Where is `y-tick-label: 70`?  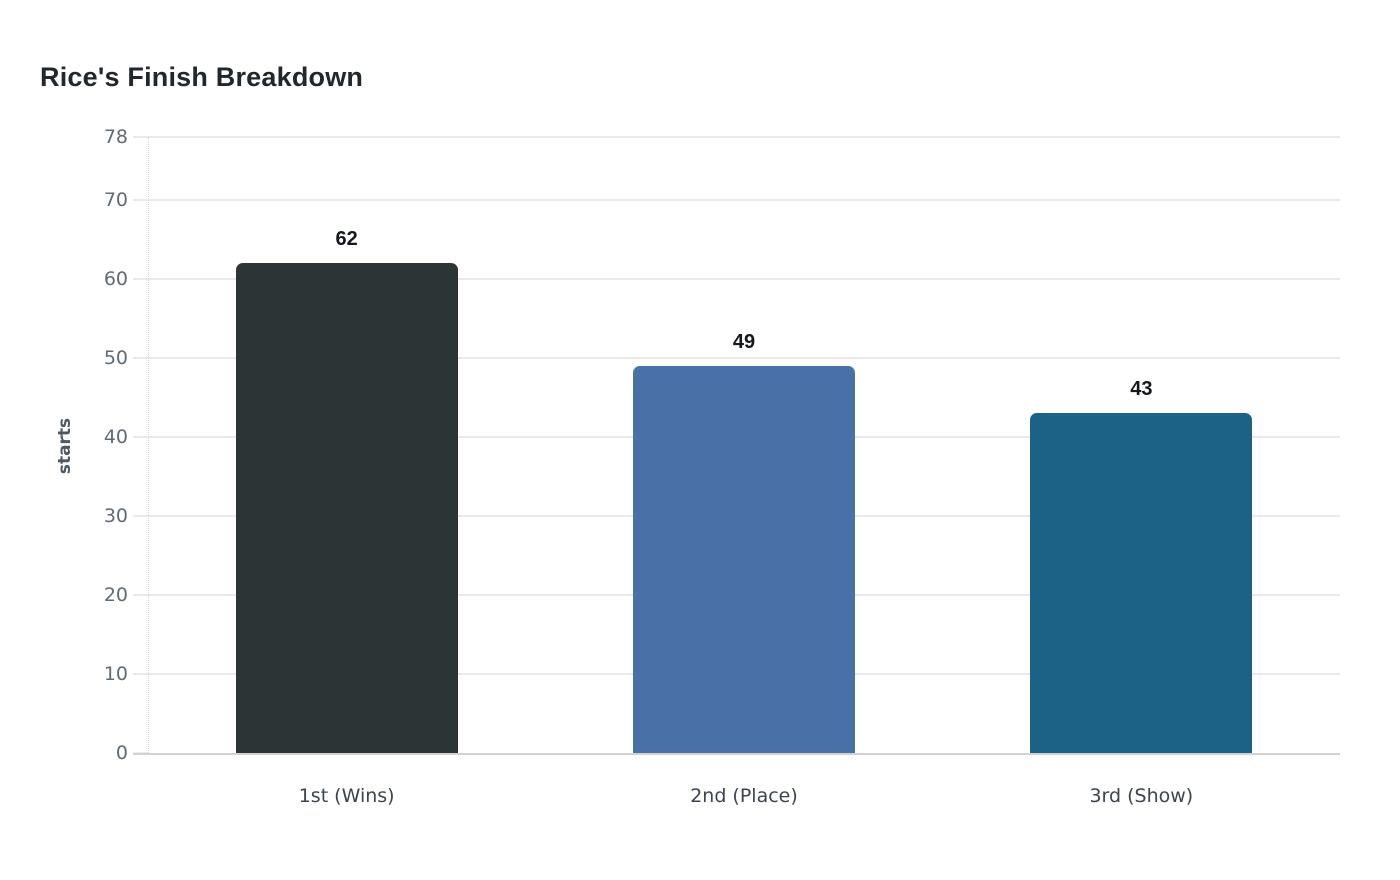 y-tick-label: 70 is located at coordinates (115, 200).